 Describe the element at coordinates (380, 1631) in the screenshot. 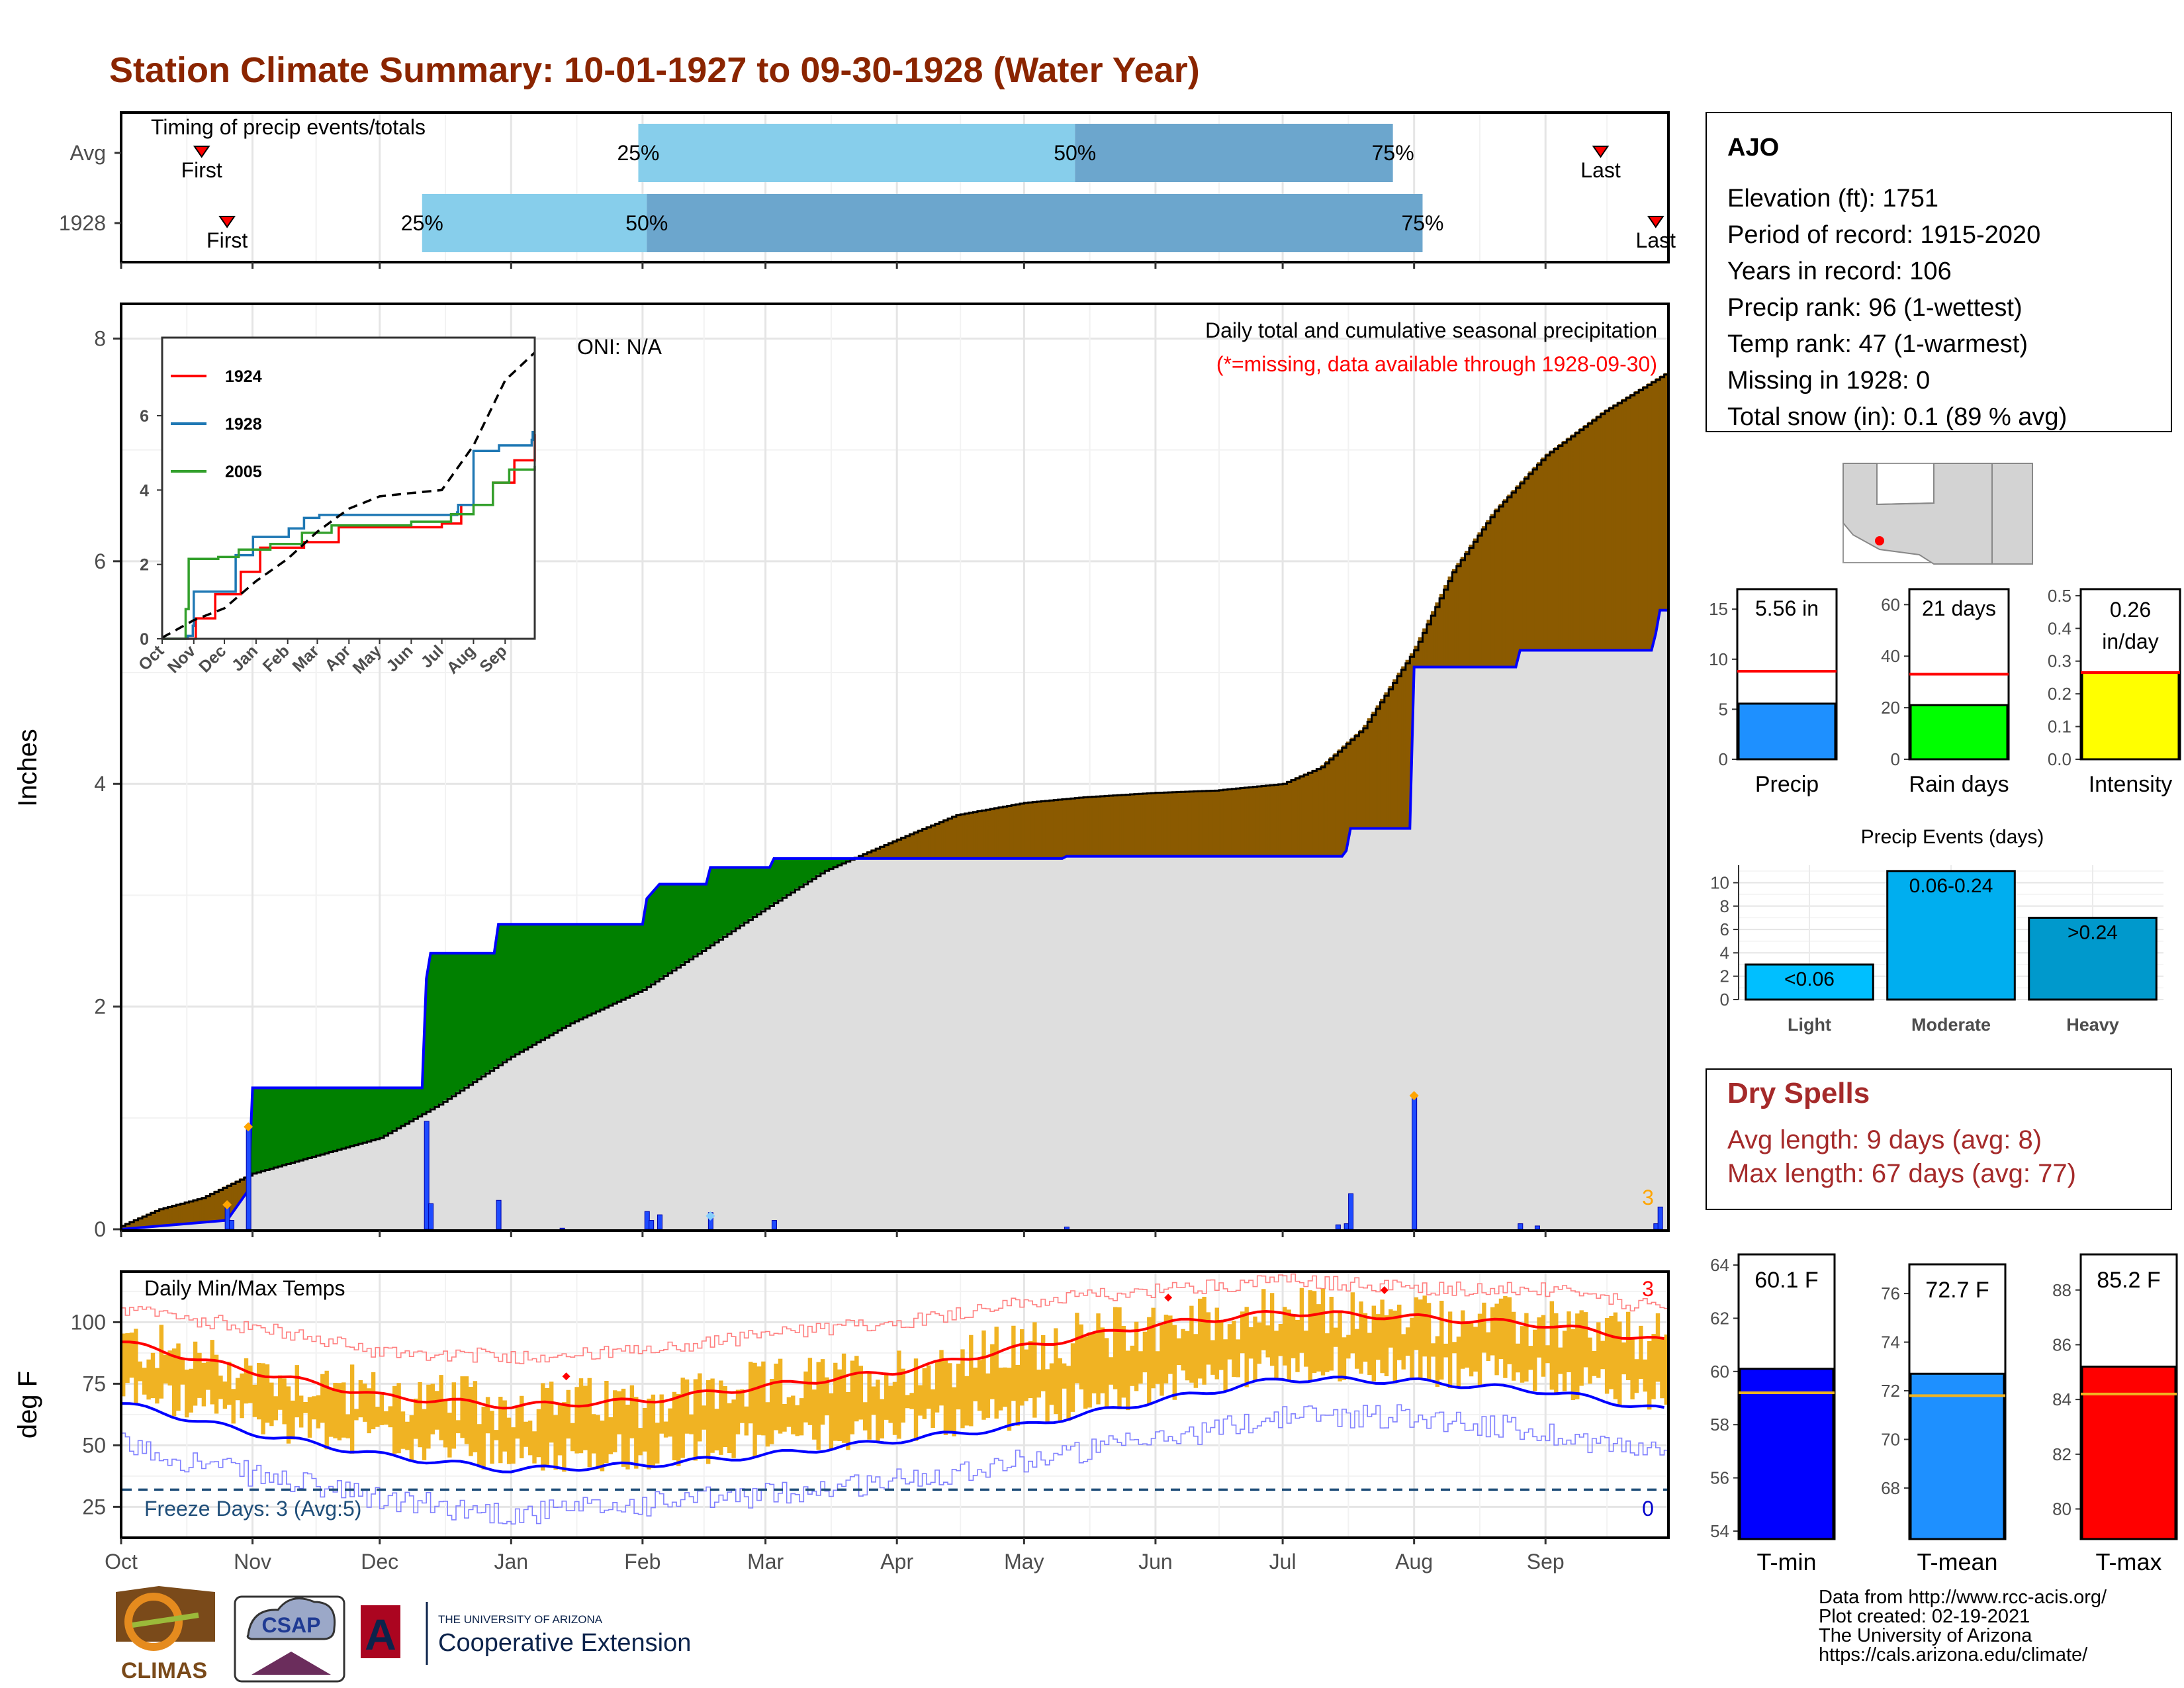

I see `ua-logo-block` at that location.